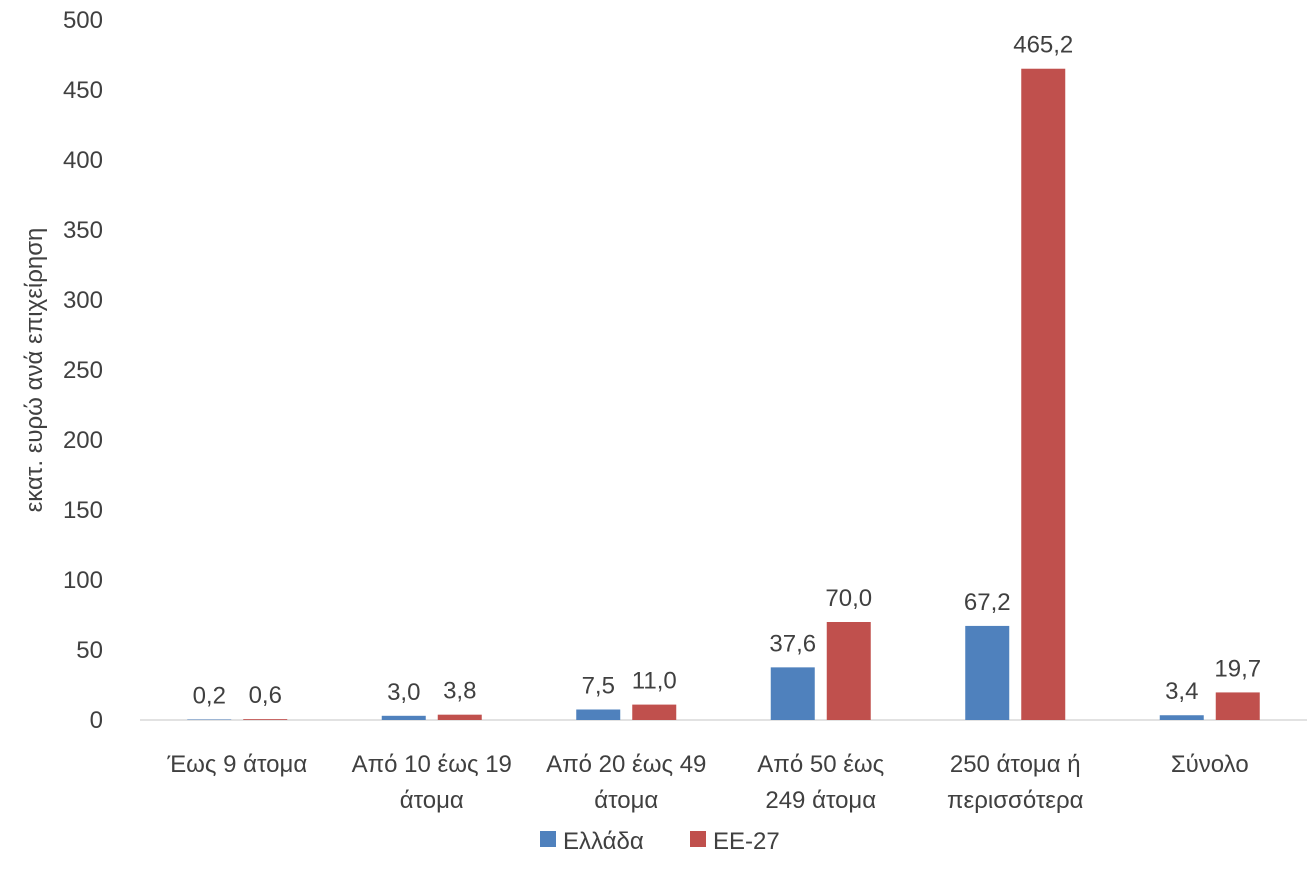 The width and height of the screenshot is (1307, 875). I want to click on data-label: 3,0, so click(403, 692).